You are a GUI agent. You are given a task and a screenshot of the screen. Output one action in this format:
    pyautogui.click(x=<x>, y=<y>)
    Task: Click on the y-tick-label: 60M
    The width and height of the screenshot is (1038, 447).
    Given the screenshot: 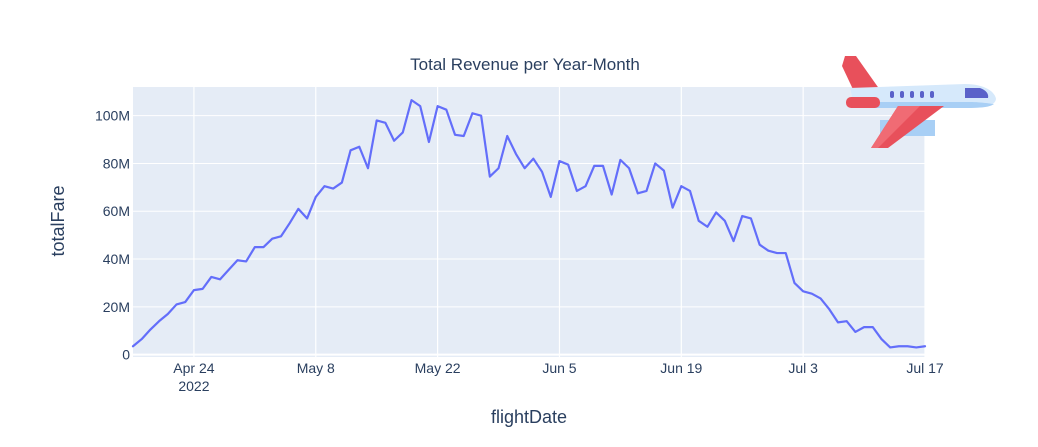 What is the action you would take?
    pyautogui.click(x=116, y=211)
    